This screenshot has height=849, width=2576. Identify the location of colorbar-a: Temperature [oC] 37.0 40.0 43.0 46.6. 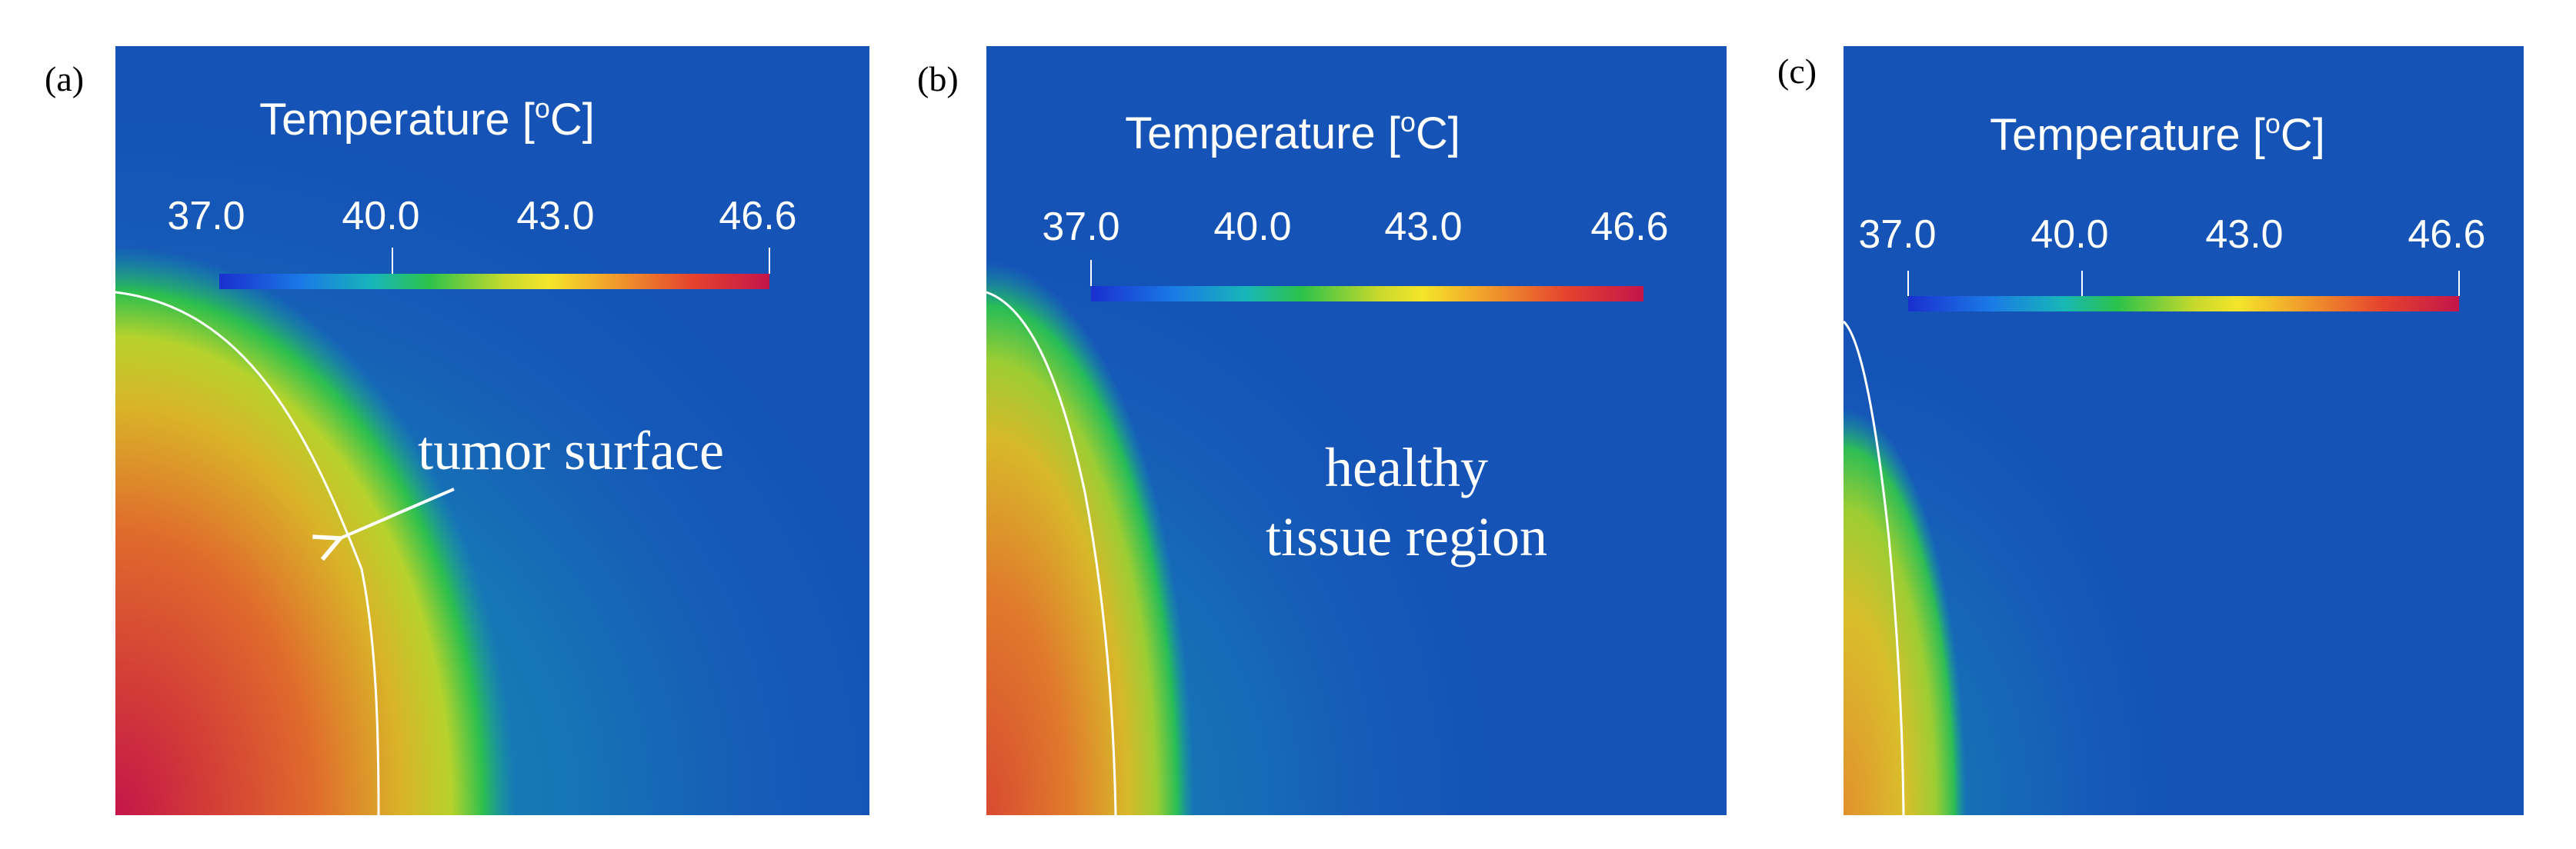
(482, 190).